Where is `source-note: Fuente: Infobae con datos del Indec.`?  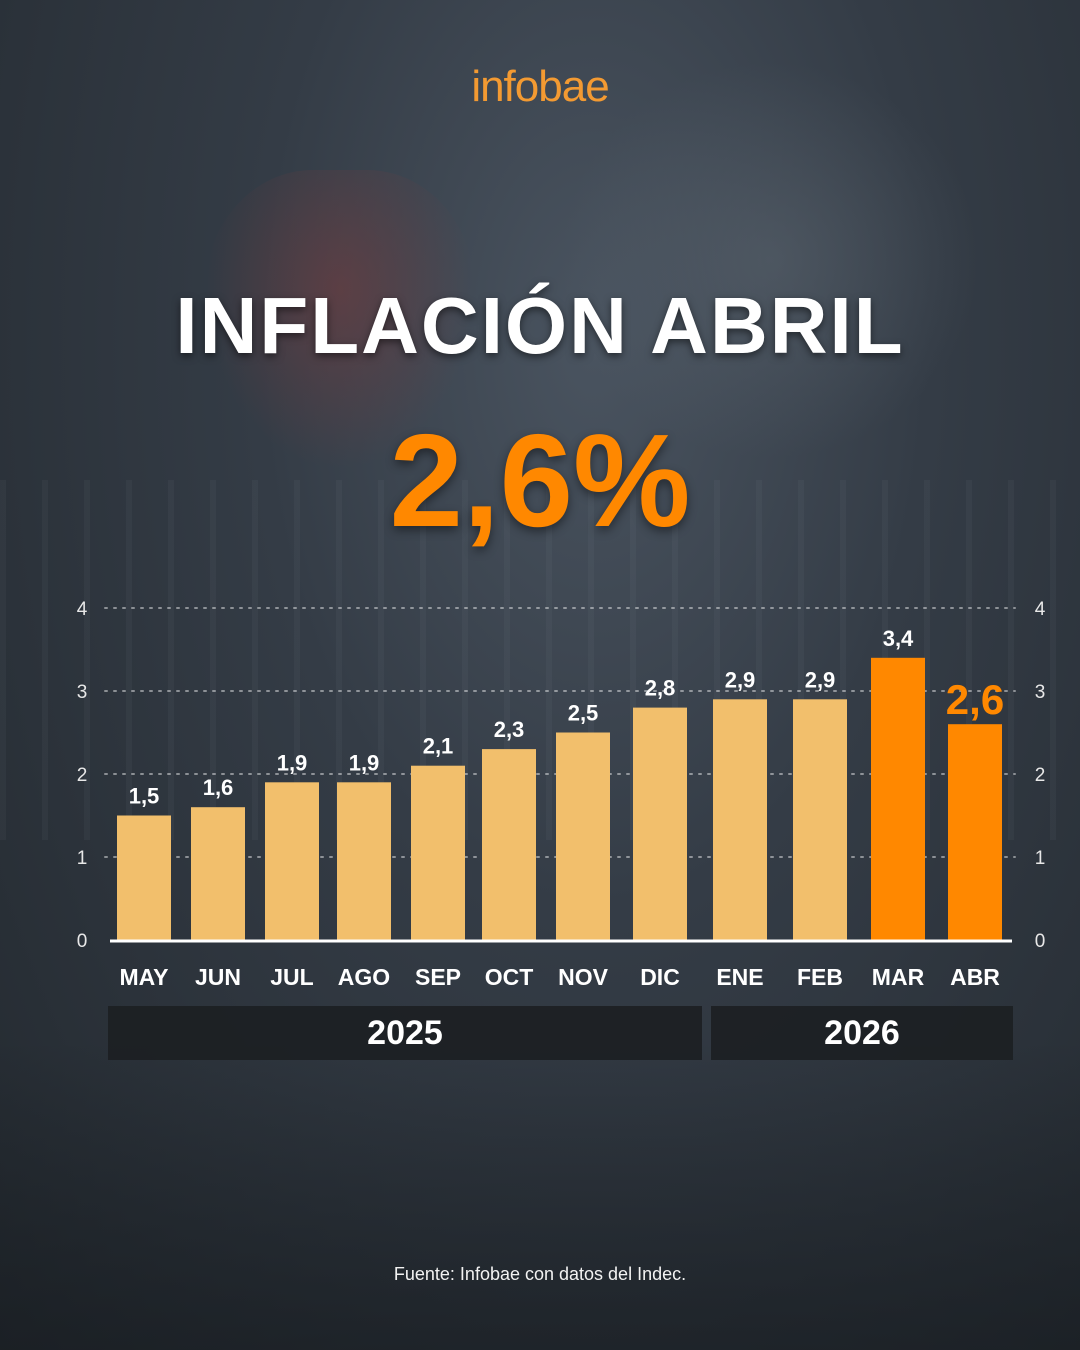
source-note: Fuente: Infobae con datos del Indec. is located at coordinates (540, 1274).